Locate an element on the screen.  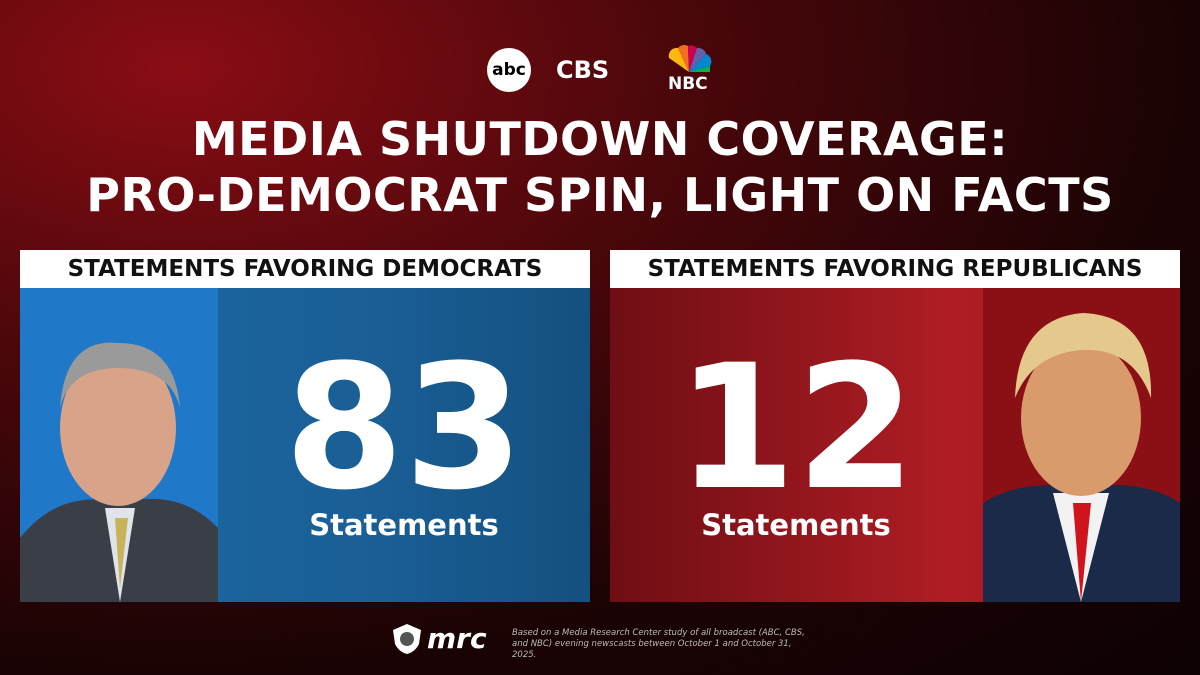
title-line: PRO-DEMOCRAT SPIN, LIGHT ON FACTS is located at coordinates (600, 195).